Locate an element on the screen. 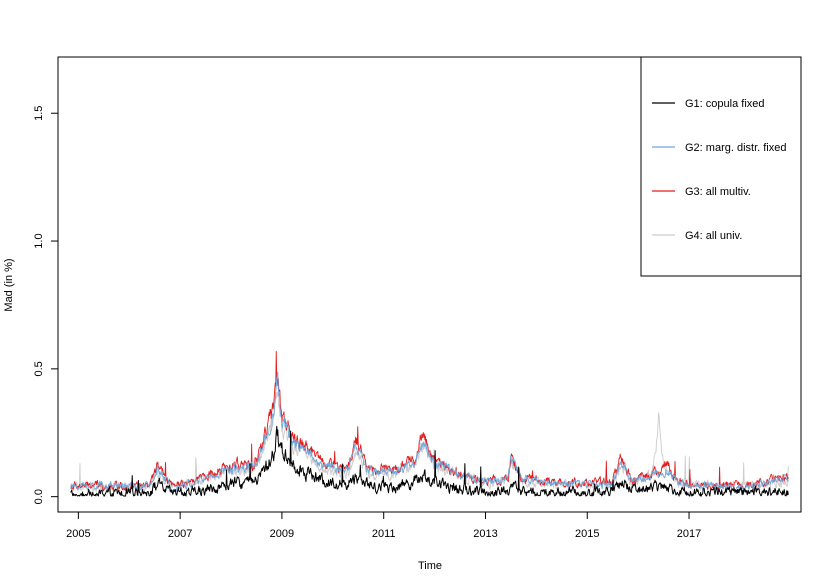 Image resolution: width=830 pixels, height=588 pixels. y-tick-label: 0.5 is located at coordinates (39, 368).